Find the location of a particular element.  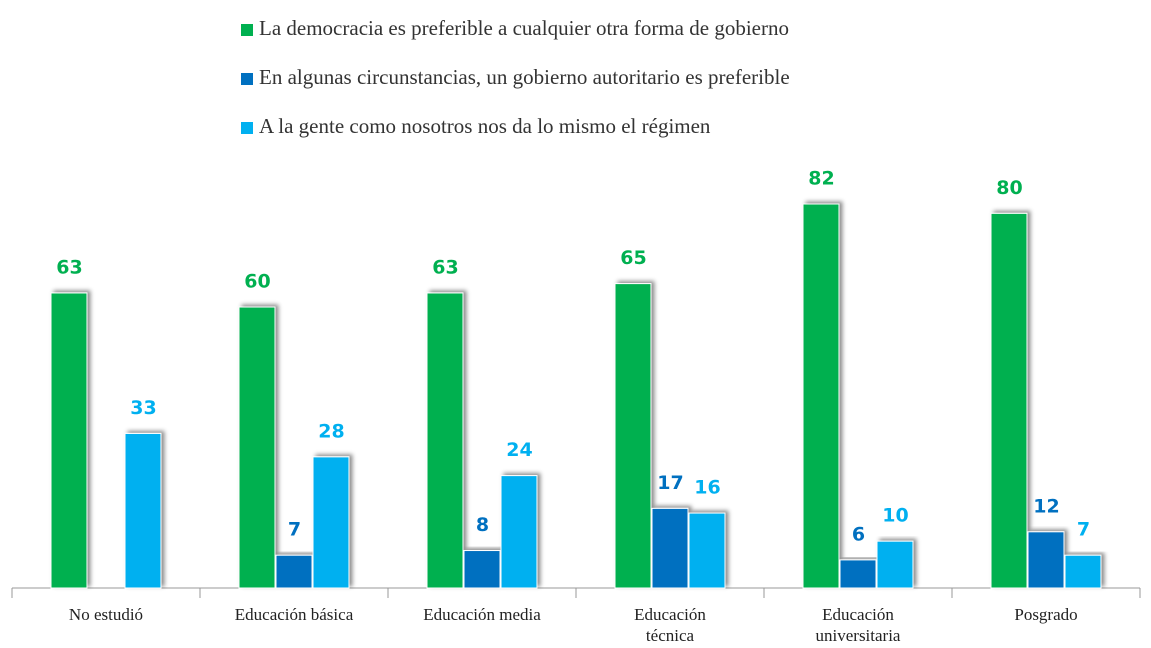

data-label: 60 is located at coordinates (257, 282).